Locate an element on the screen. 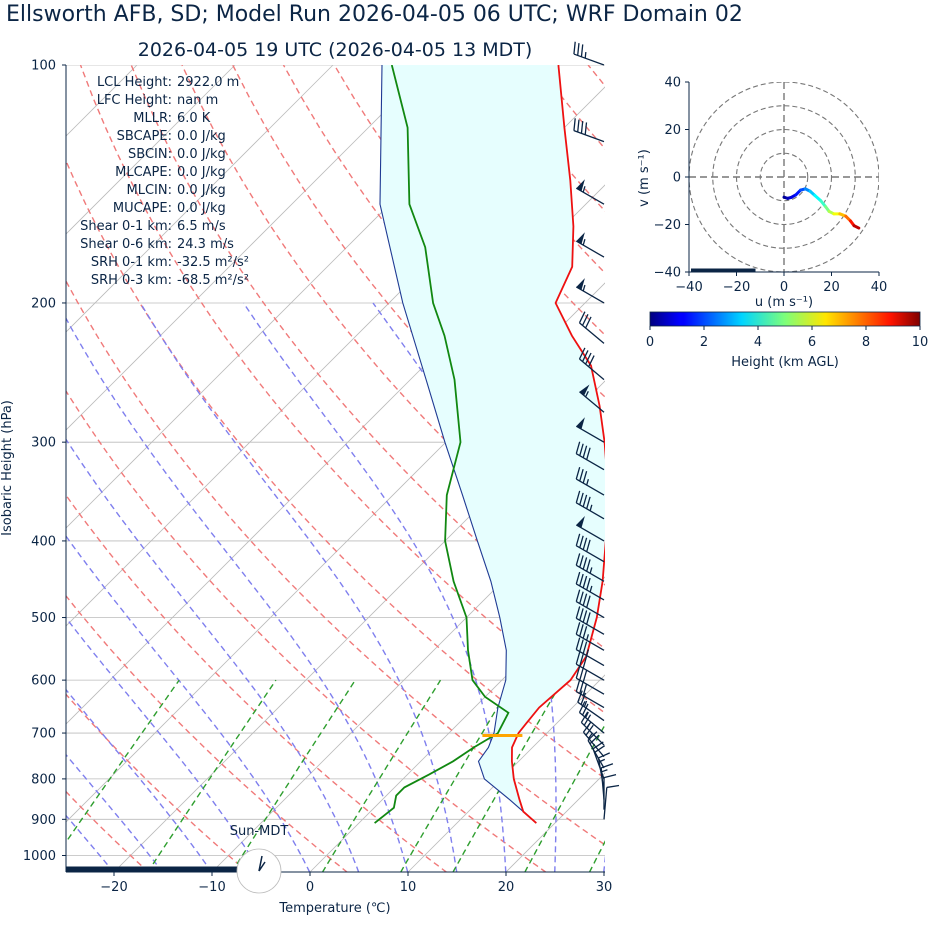  hodograph-x-tick-label: 20 is located at coordinates (831, 287).